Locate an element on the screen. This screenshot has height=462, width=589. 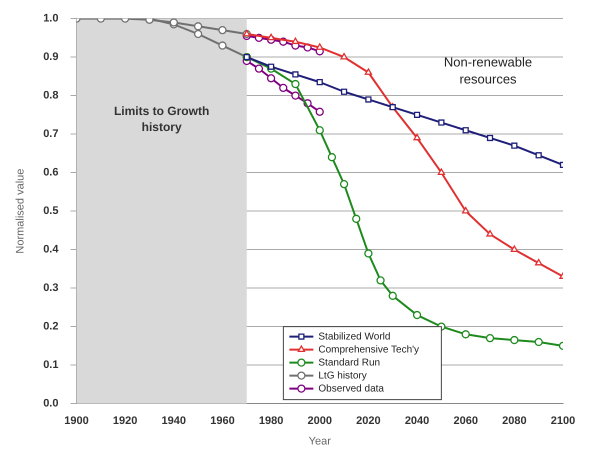
x-tick-label: 1980 is located at coordinates (271, 421).